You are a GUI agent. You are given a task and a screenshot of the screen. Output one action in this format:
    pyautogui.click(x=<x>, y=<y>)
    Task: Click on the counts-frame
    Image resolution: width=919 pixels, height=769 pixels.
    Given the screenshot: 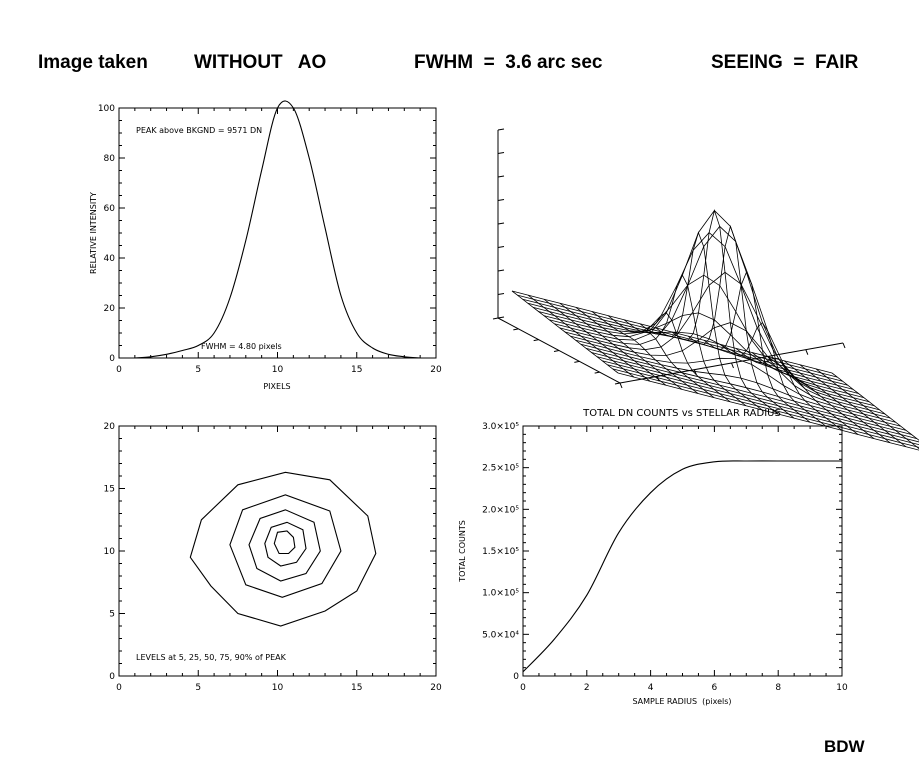 What is the action you would take?
    pyautogui.click(x=682, y=551)
    